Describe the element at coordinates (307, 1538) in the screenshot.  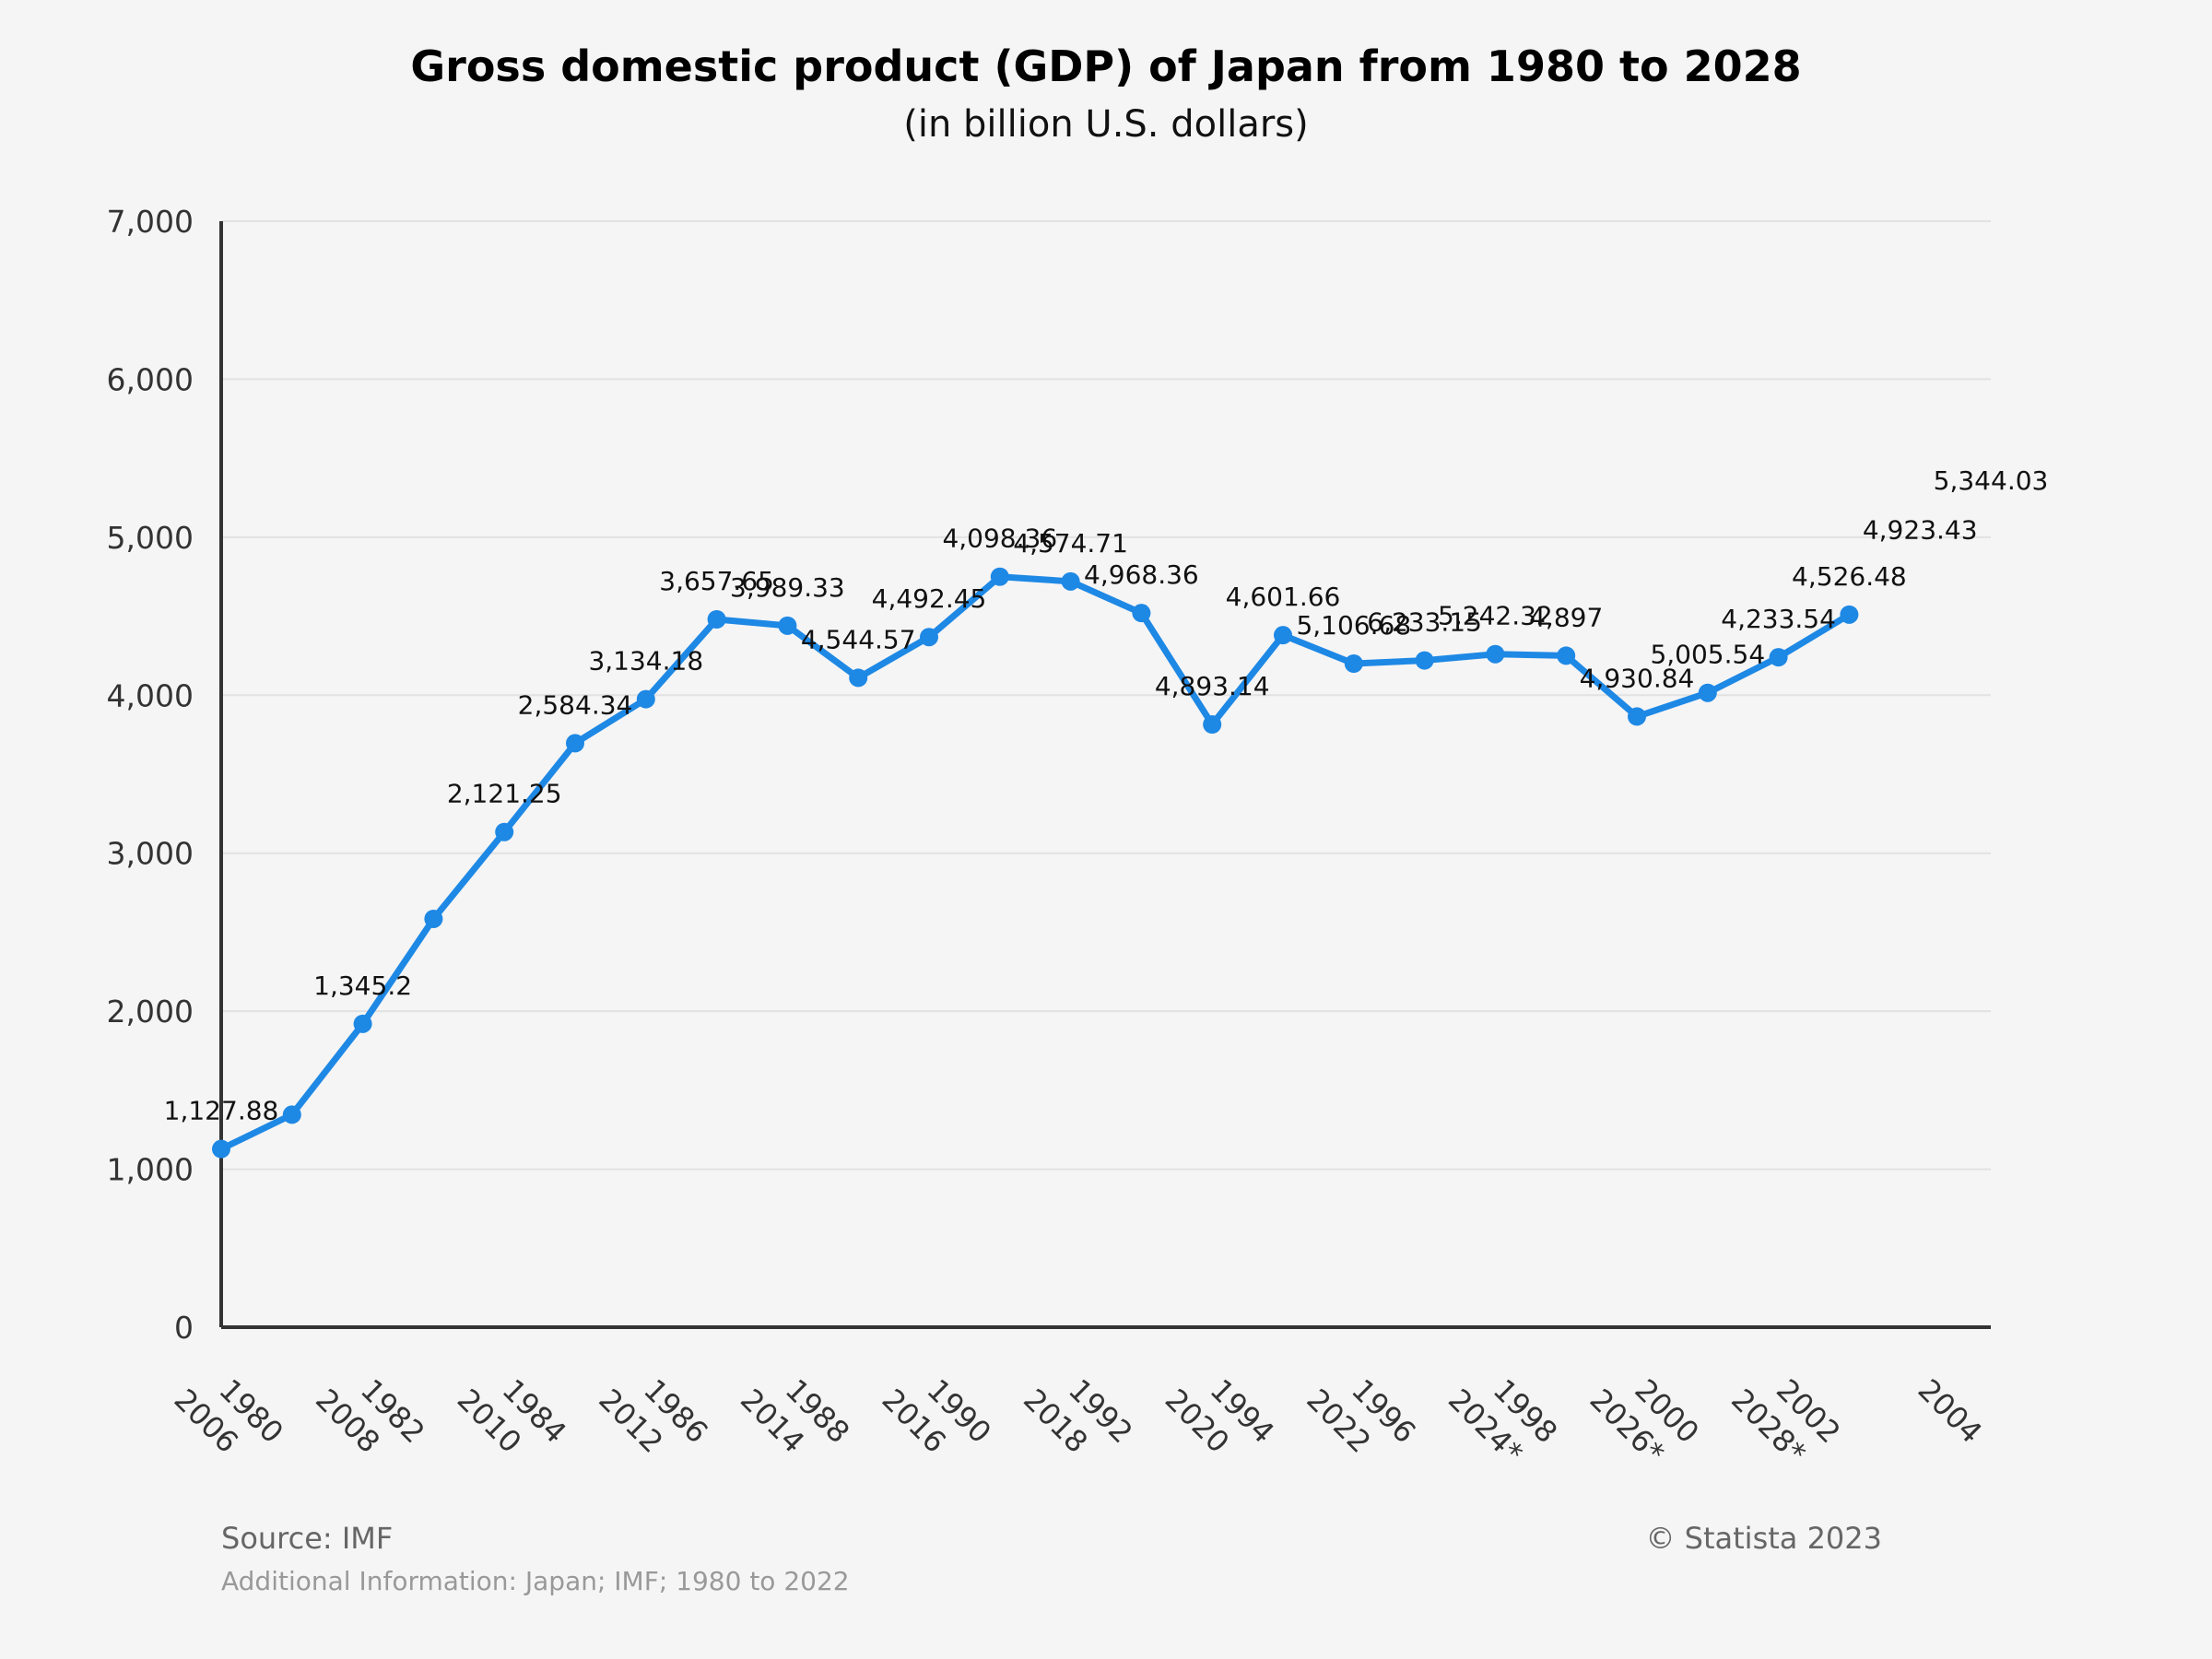
I see `source-text: Source: IMF` at that location.